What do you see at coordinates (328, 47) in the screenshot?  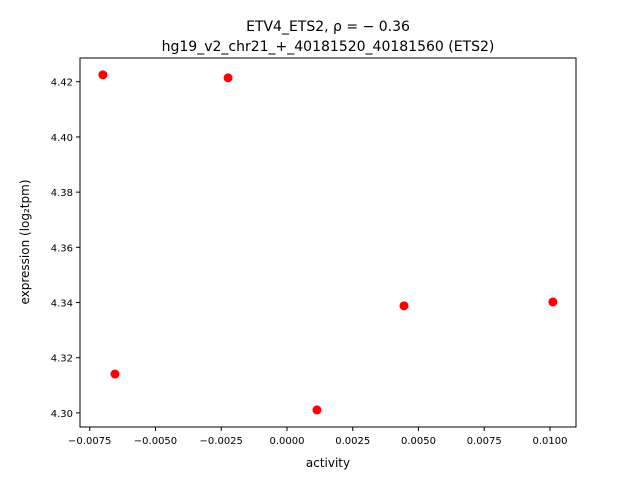 I see `chart-title-line2: hg19_v2_chr21_+_40181520_40181560 (ETS2)` at bounding box center [328, 47].